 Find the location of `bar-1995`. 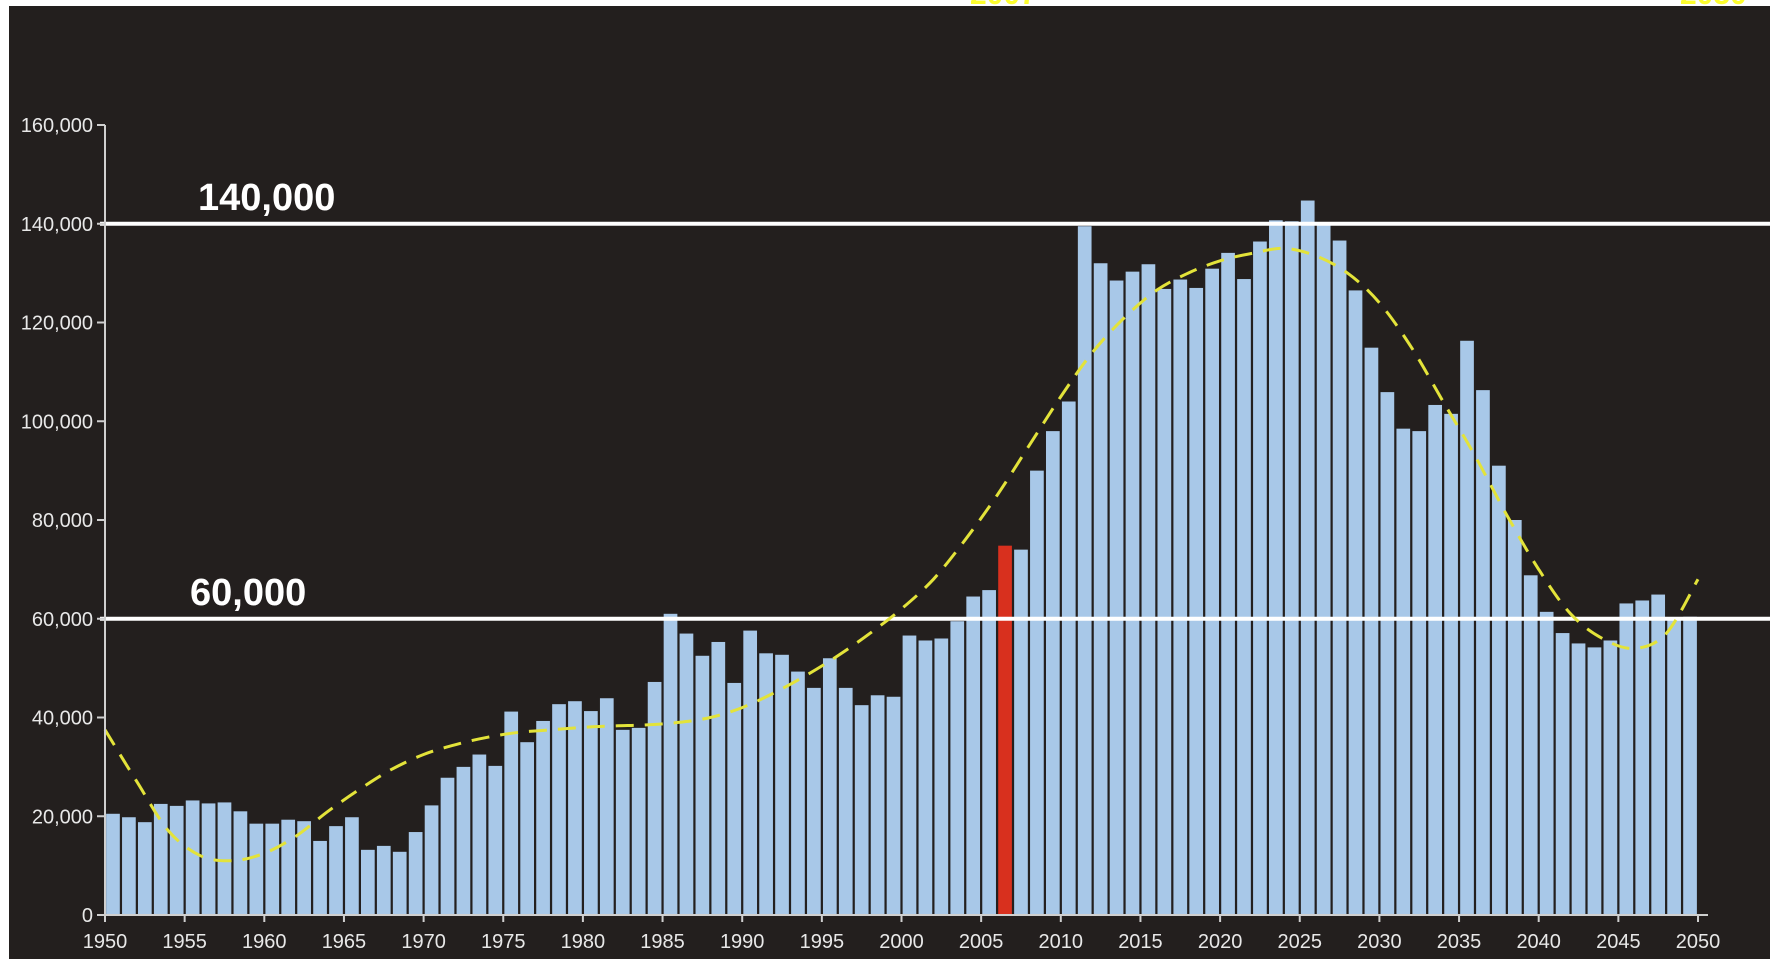

bar-1995 is located at coordinates (829, 786).